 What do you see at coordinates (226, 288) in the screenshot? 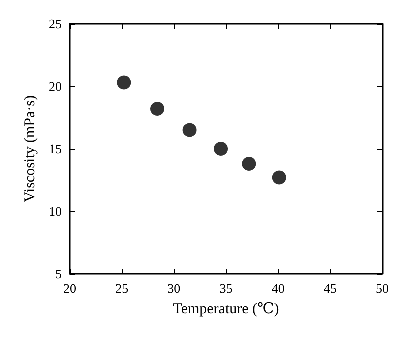
I see `x-tick-label: 35` at bounding box center [226, 288].